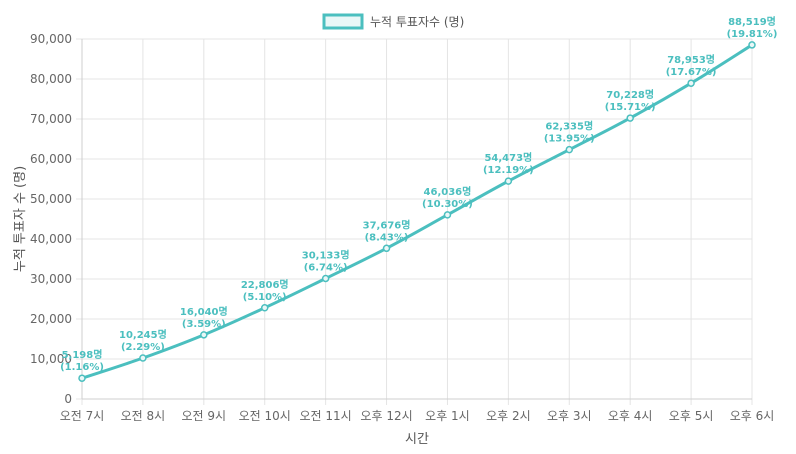  Describe the element at coordinates (448, 191) in the screenshot. I see `data-label-value: 46,036명` at that location.